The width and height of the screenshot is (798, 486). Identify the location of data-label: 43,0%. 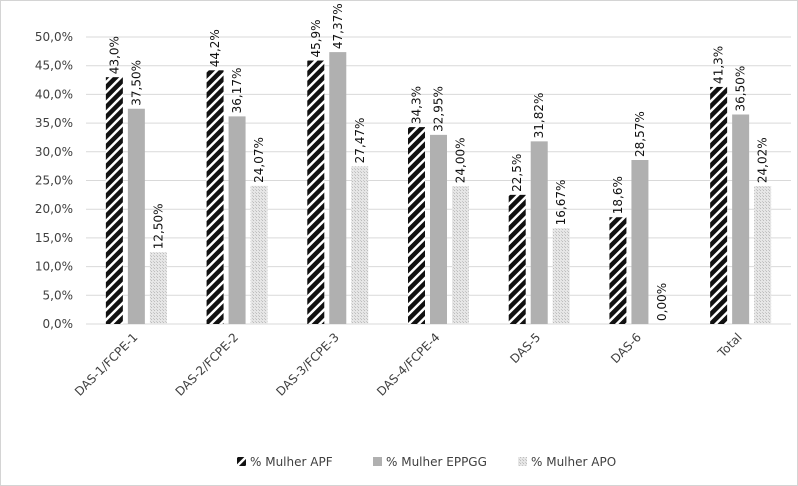
(114, 55).